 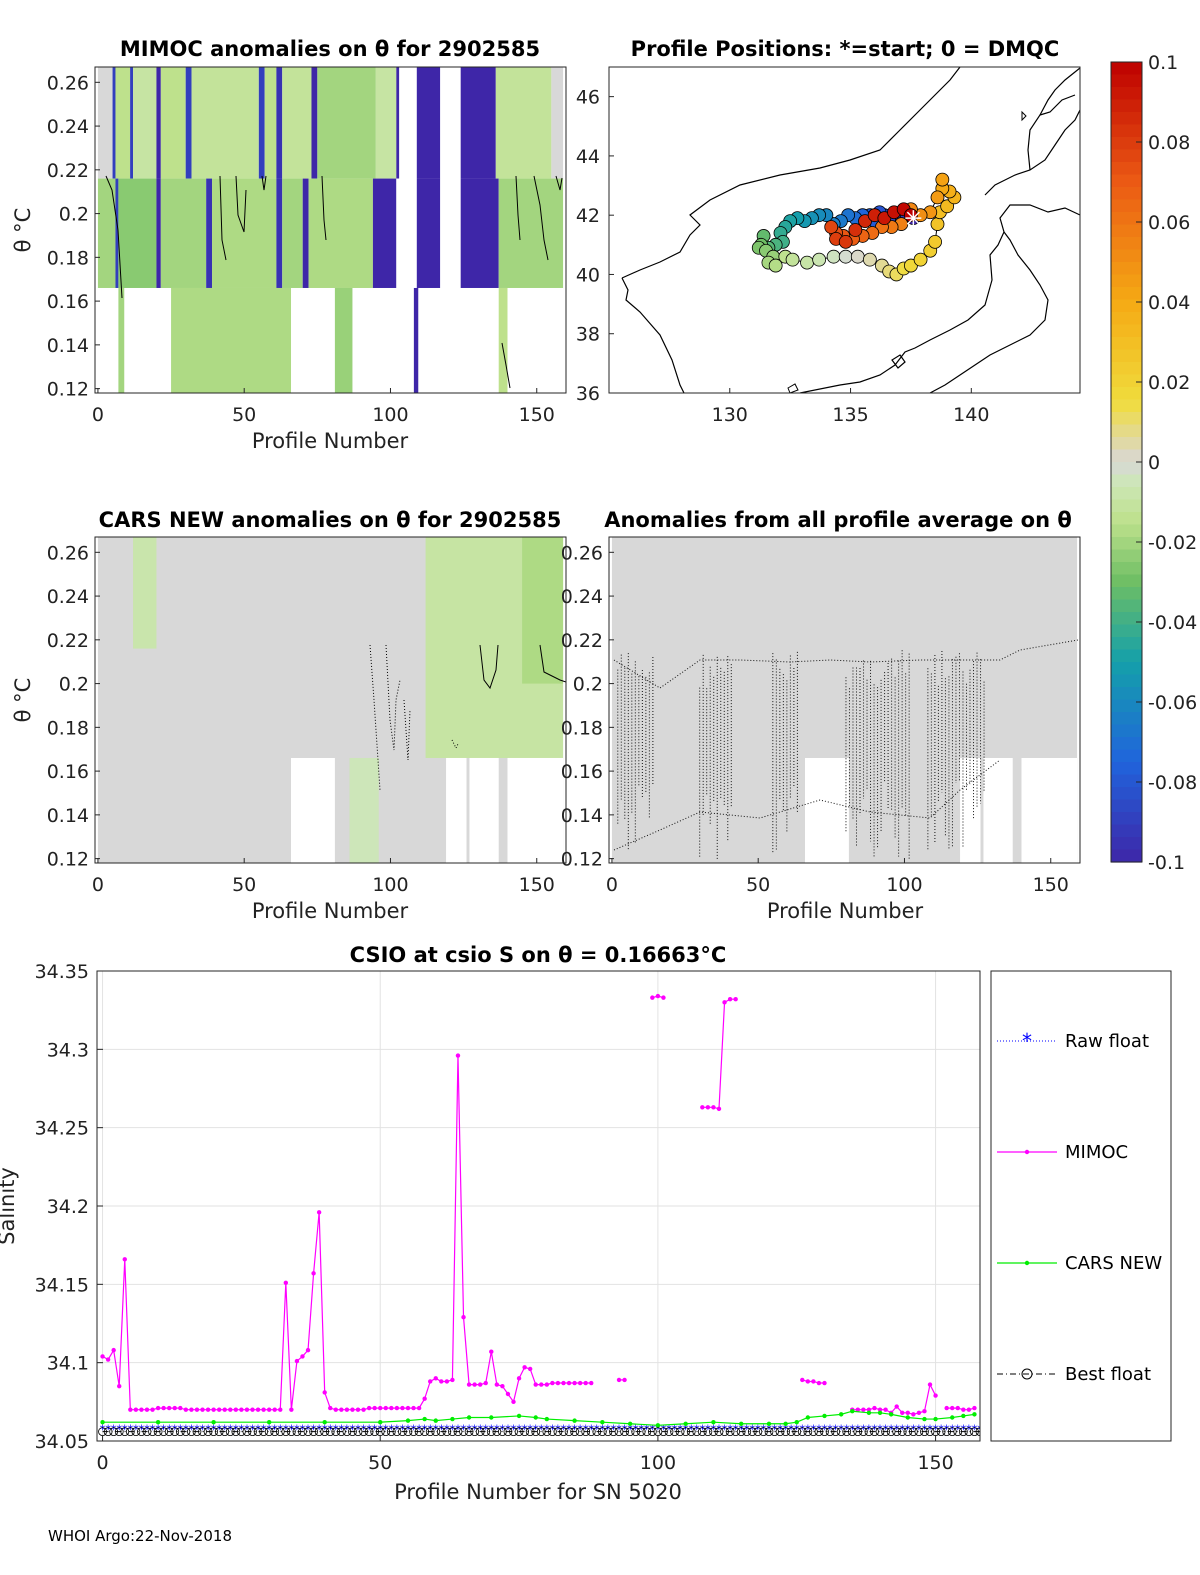 What do you see at coordinates (539, 1431) in the screenshot?
I see `series-best-float` at bounding box center [539, 1431].